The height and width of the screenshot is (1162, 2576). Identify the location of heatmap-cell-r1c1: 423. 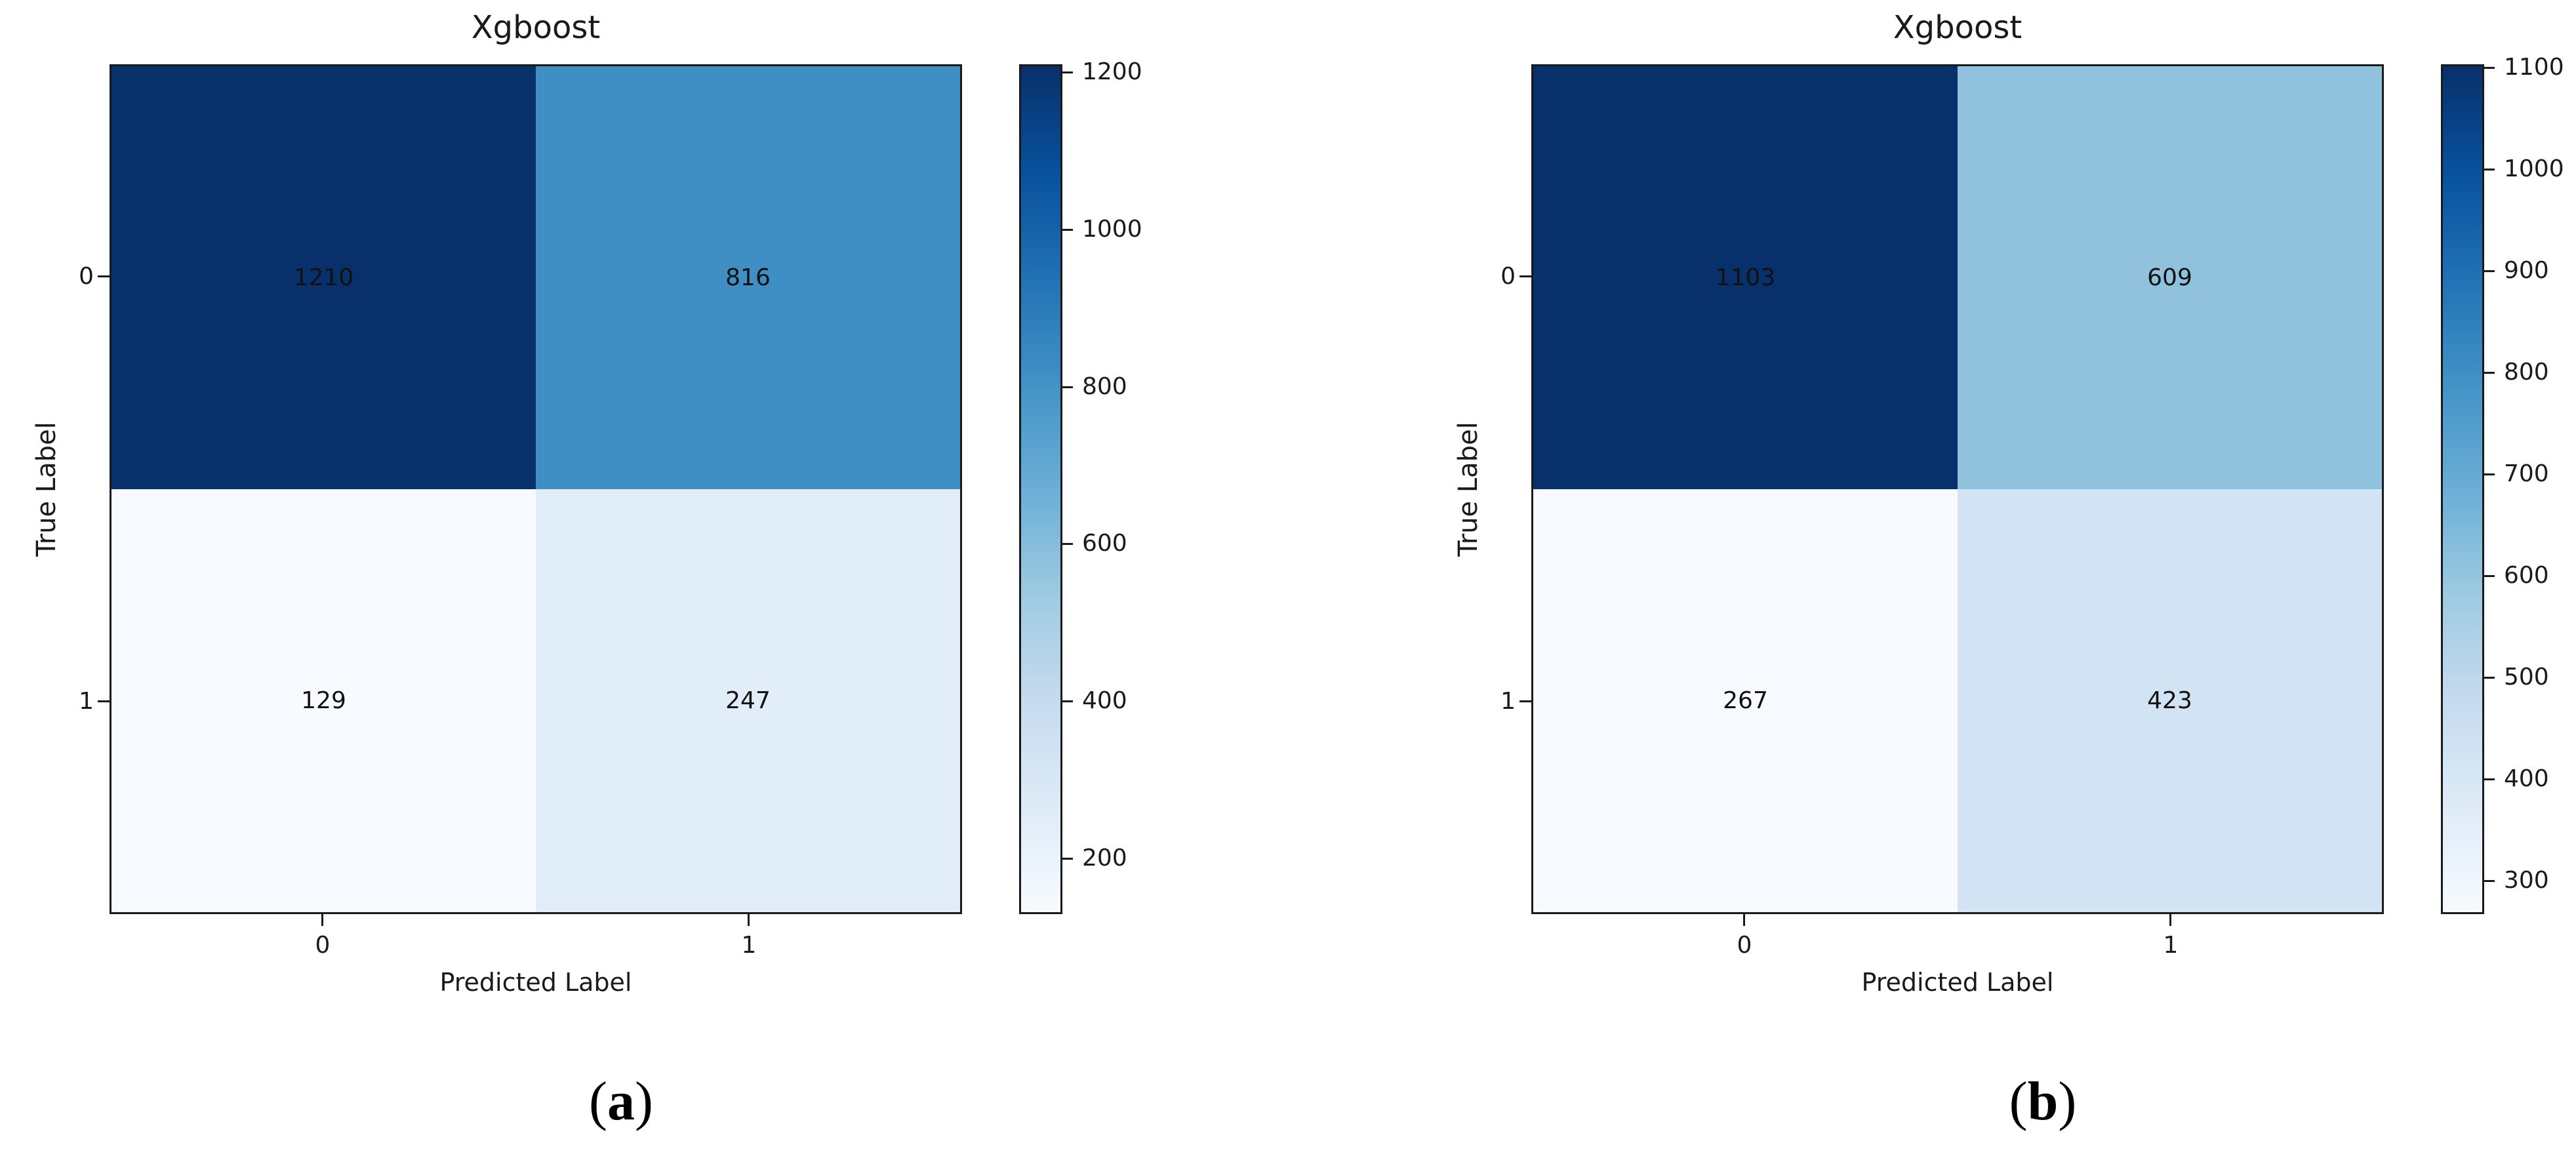
(2170, 700).